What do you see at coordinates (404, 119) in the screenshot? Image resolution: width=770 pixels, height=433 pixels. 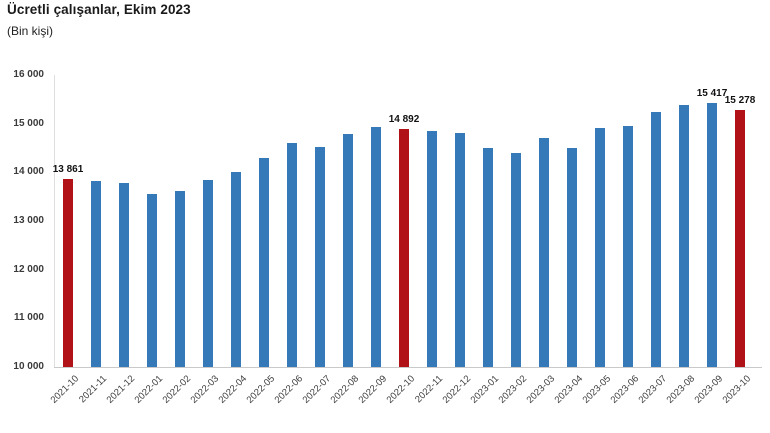 I see `bar-value-label: 14 892` at bounding box center [404, 119].